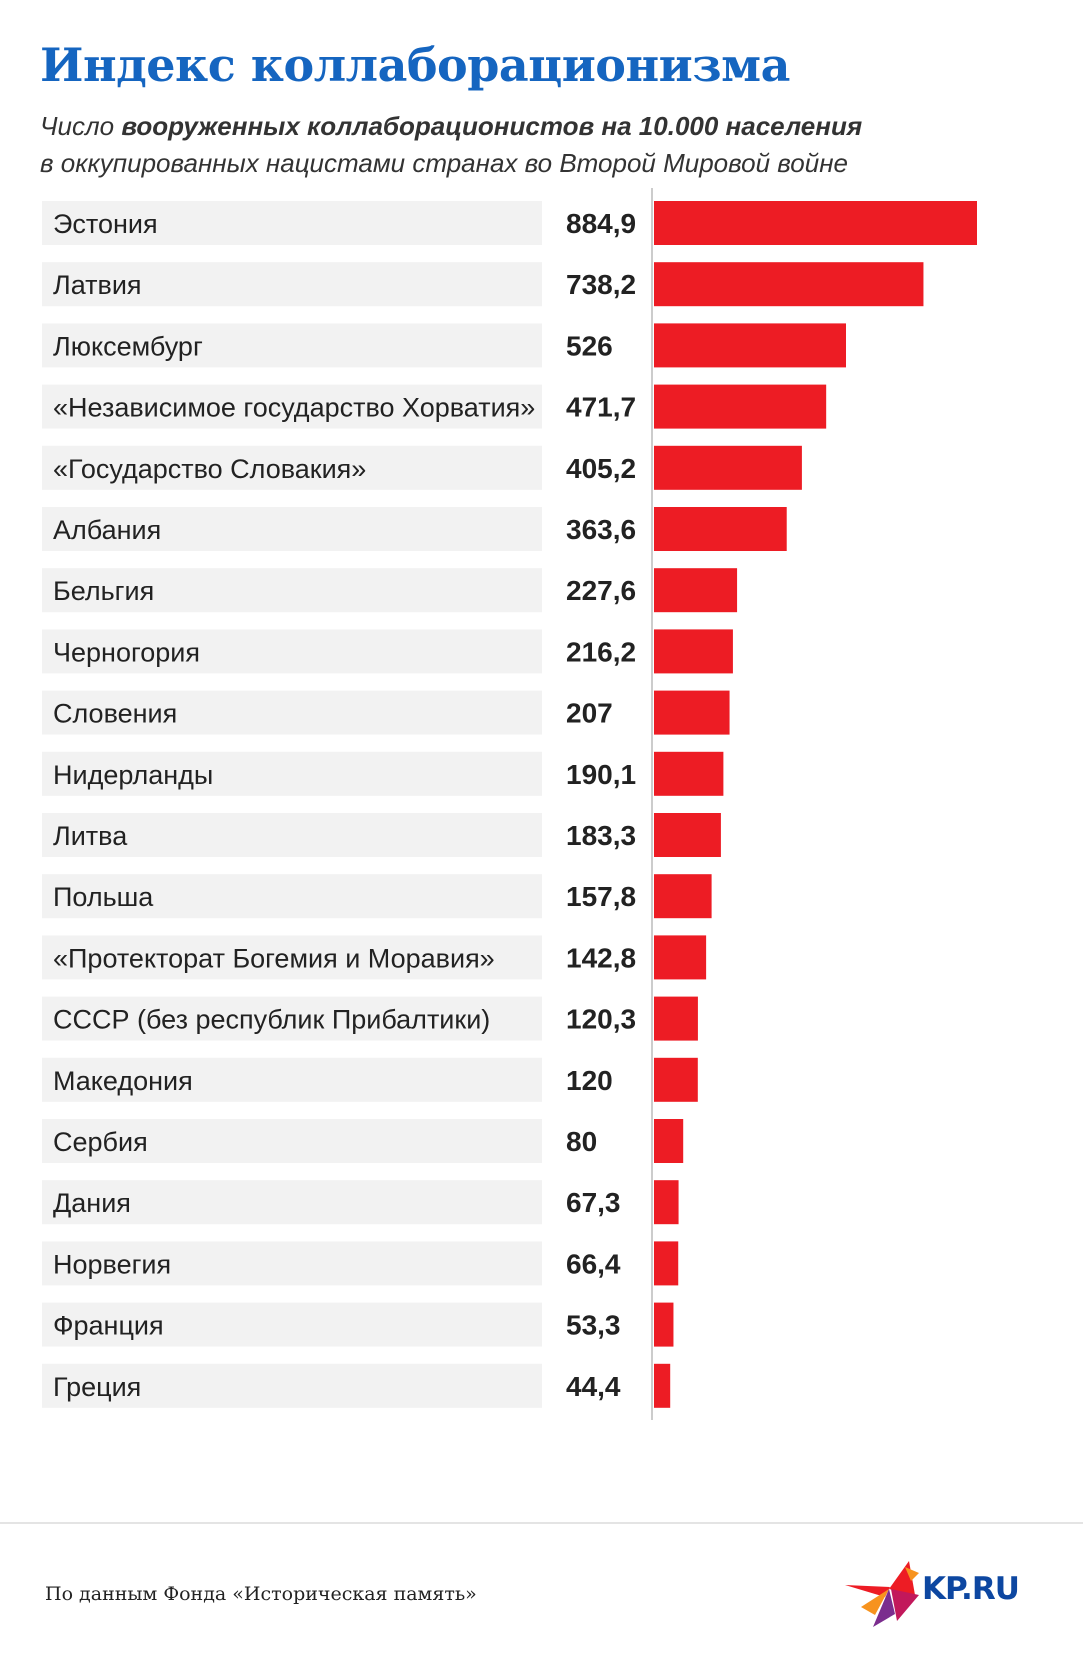 The height and width of the screenshot is (1666, 1083). Describe the element at coordinates (107, 530) in the screenshot. I see `category-label: Албания` at that location.